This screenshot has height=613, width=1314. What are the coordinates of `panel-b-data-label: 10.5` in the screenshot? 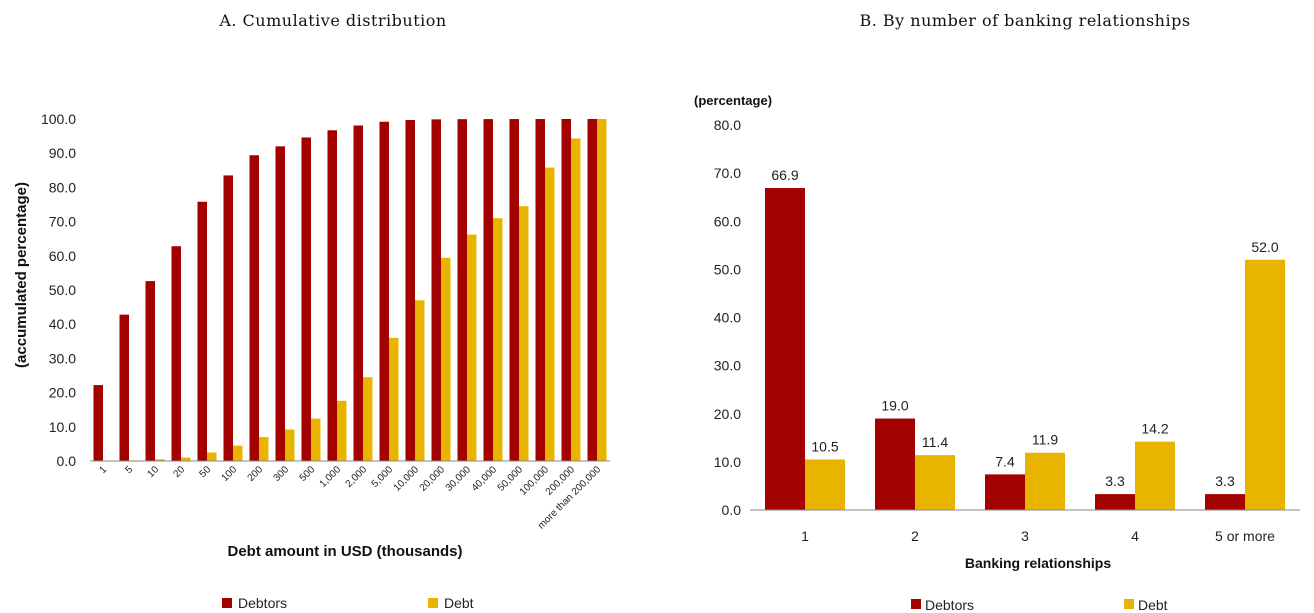 It's located at (824, 446).